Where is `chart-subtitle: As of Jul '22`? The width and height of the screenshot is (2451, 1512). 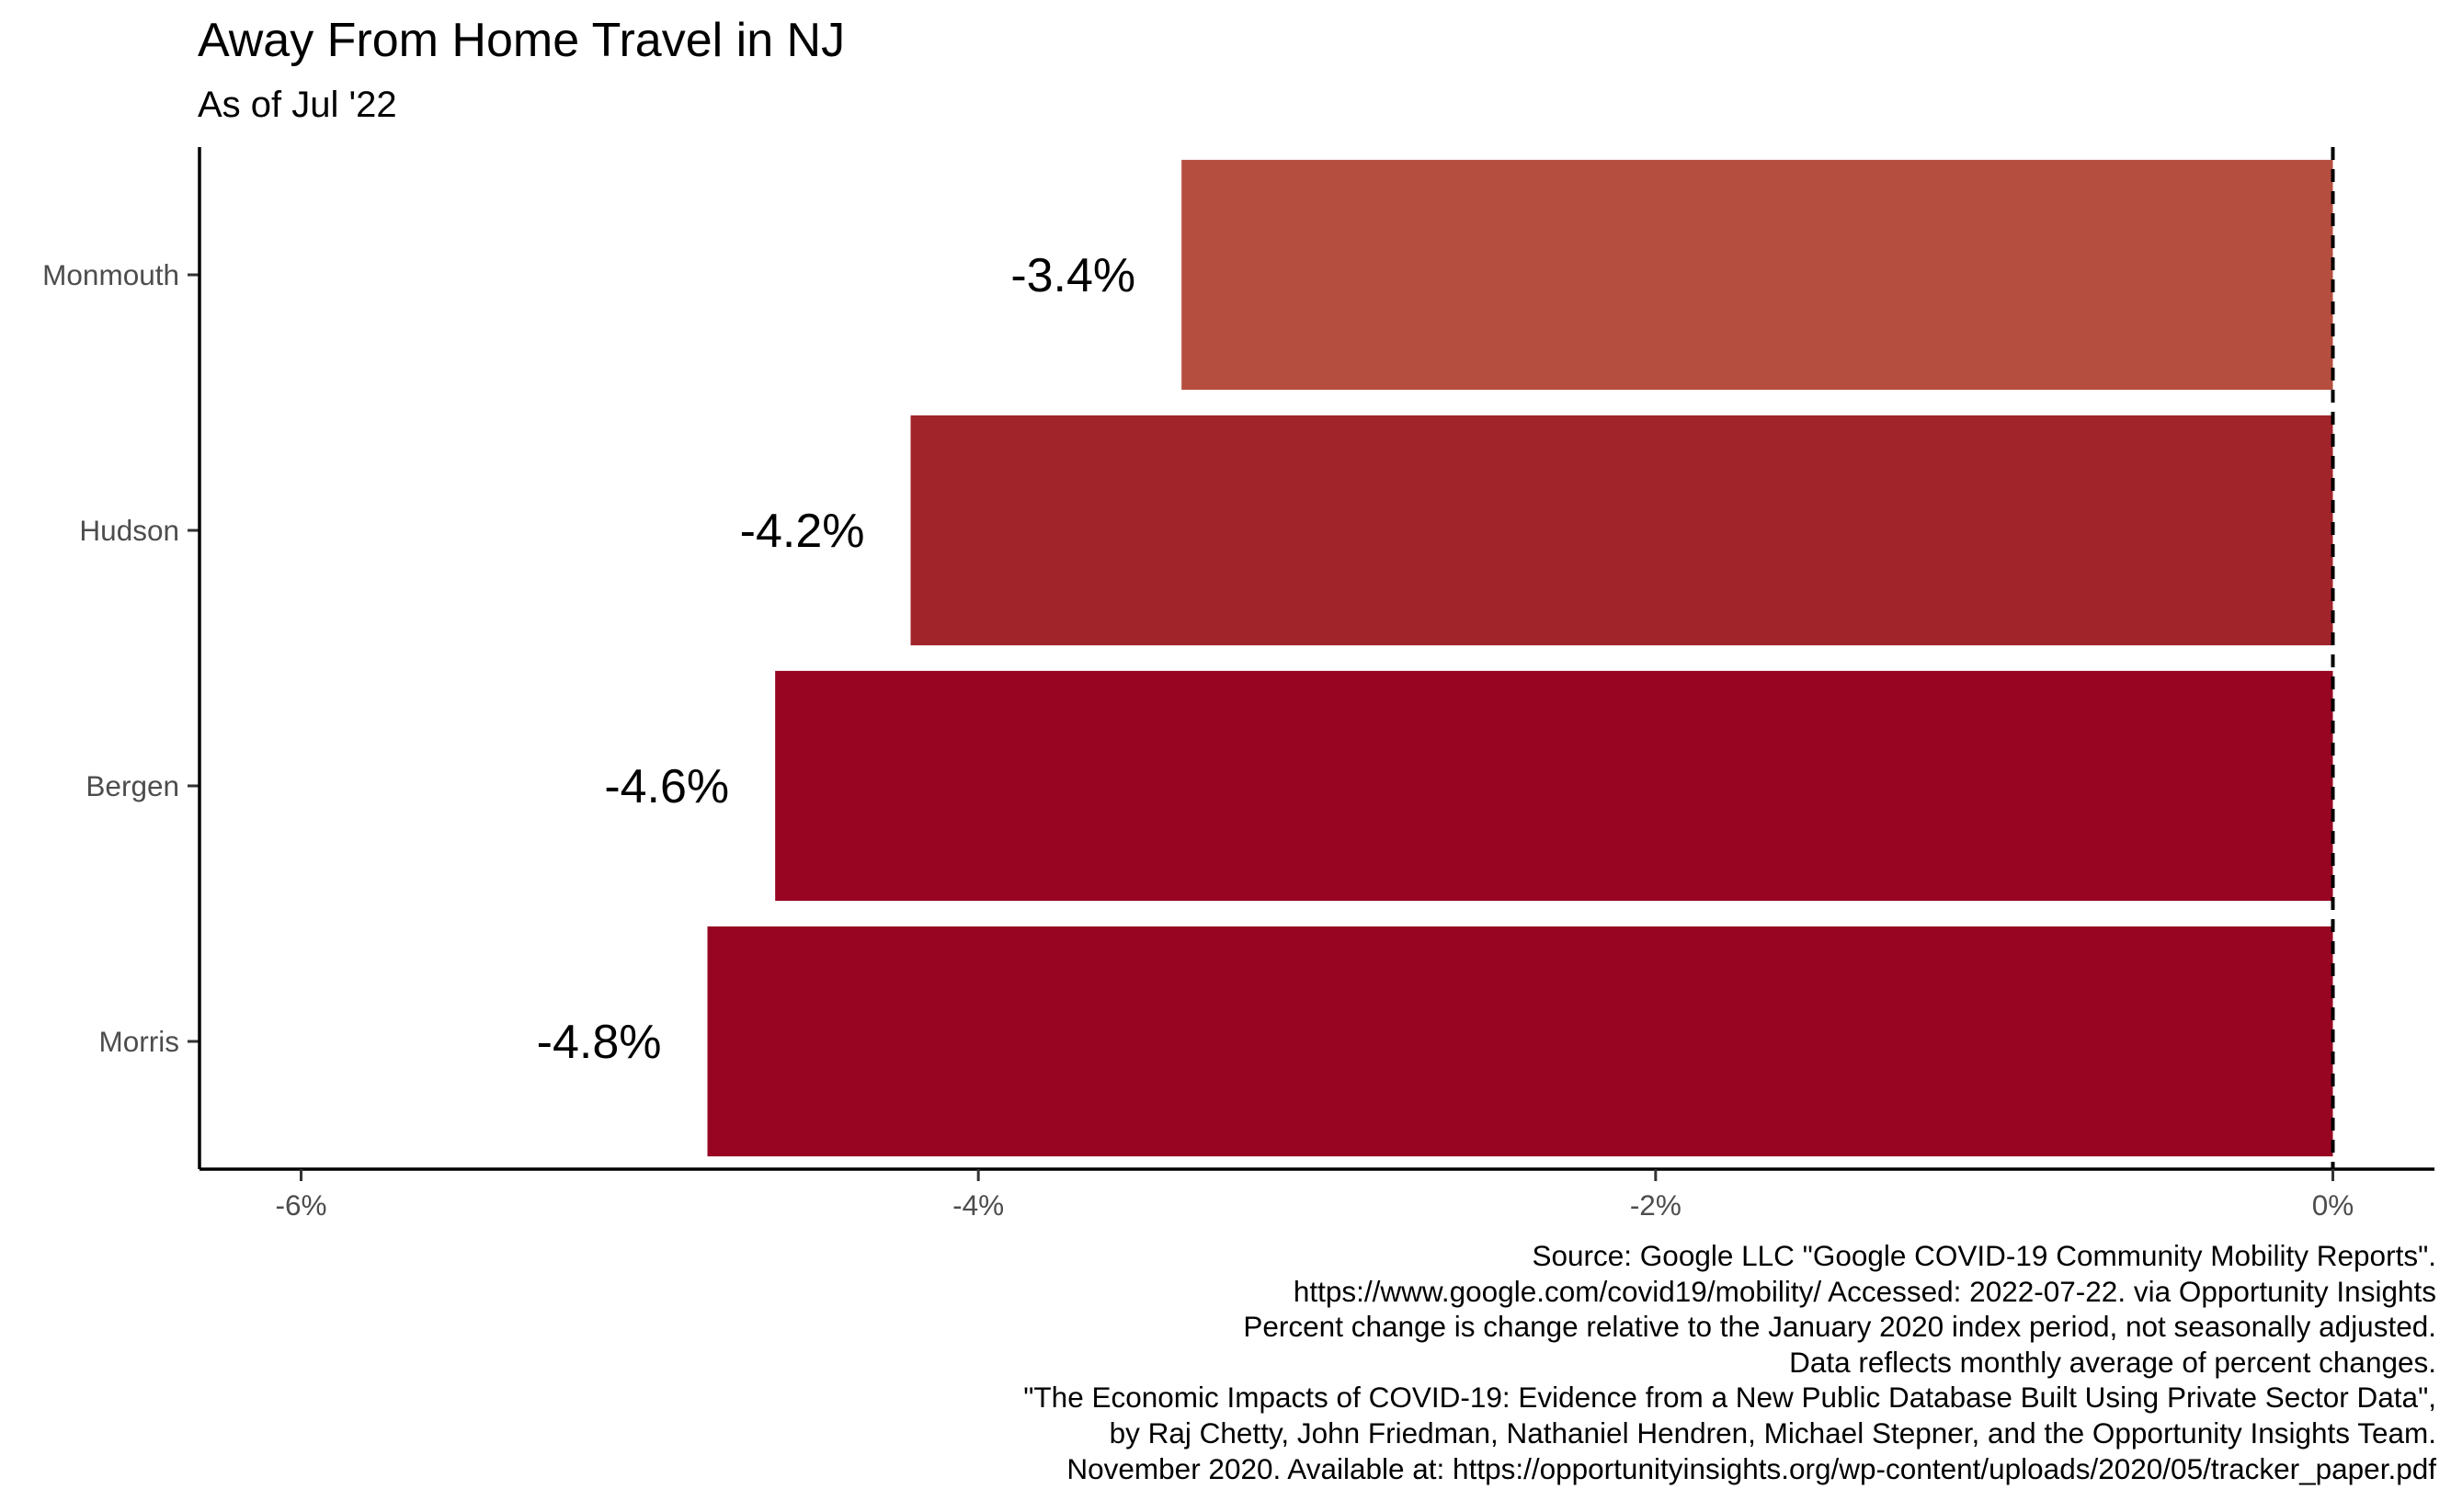 chart-subtitle: As of Jul '22 is located at coordinates (297, 105).